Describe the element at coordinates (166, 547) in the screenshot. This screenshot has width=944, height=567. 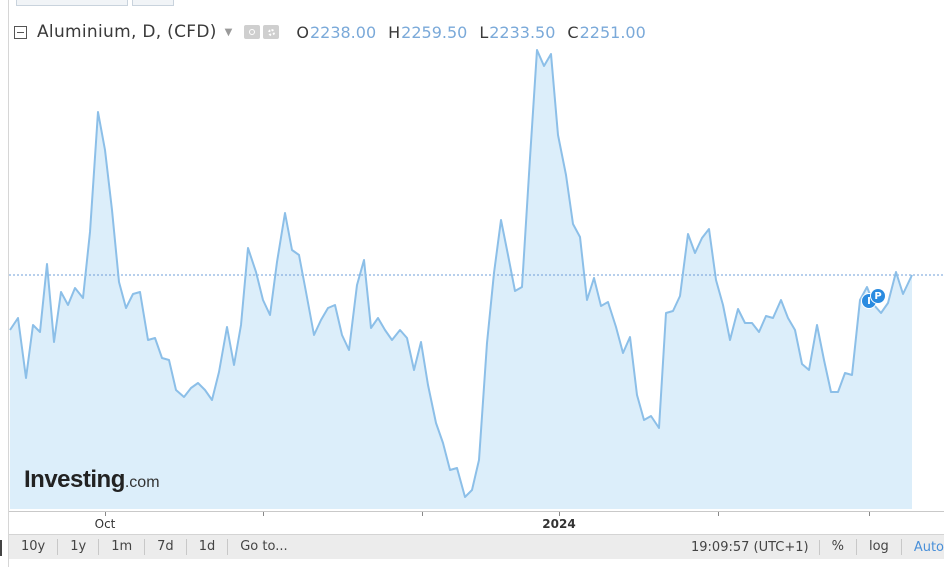
I see `range-7d-button: 7d` at that location.